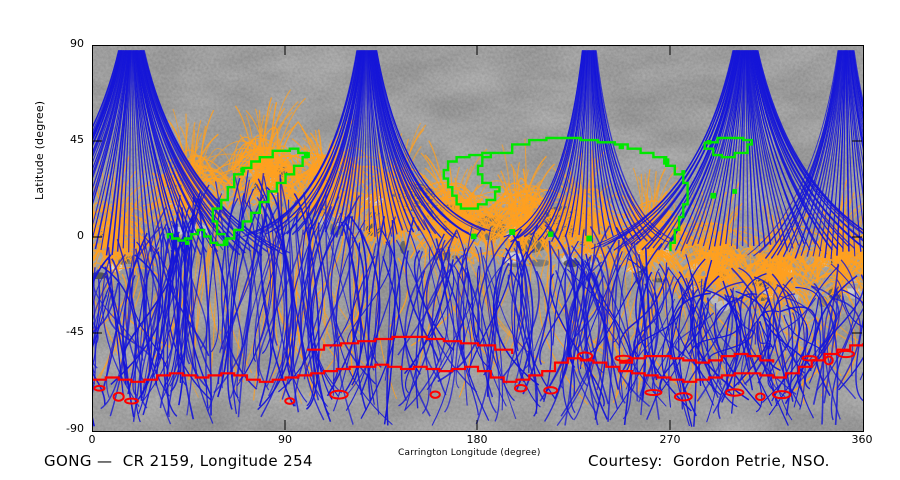 This screenshot has width=900, height=480. Describe the element at coordinates (469, 453) in the screenshot. I see `x-axis-label: Carrington Longitude (degree)` at that location.